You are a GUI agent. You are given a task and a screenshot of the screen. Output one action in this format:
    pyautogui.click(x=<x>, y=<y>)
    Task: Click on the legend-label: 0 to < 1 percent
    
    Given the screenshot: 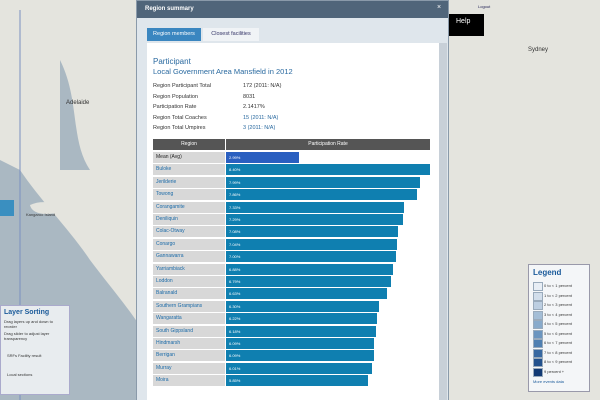 What is the action you would take?
    pyautogui.click(x=558, y=285)
    